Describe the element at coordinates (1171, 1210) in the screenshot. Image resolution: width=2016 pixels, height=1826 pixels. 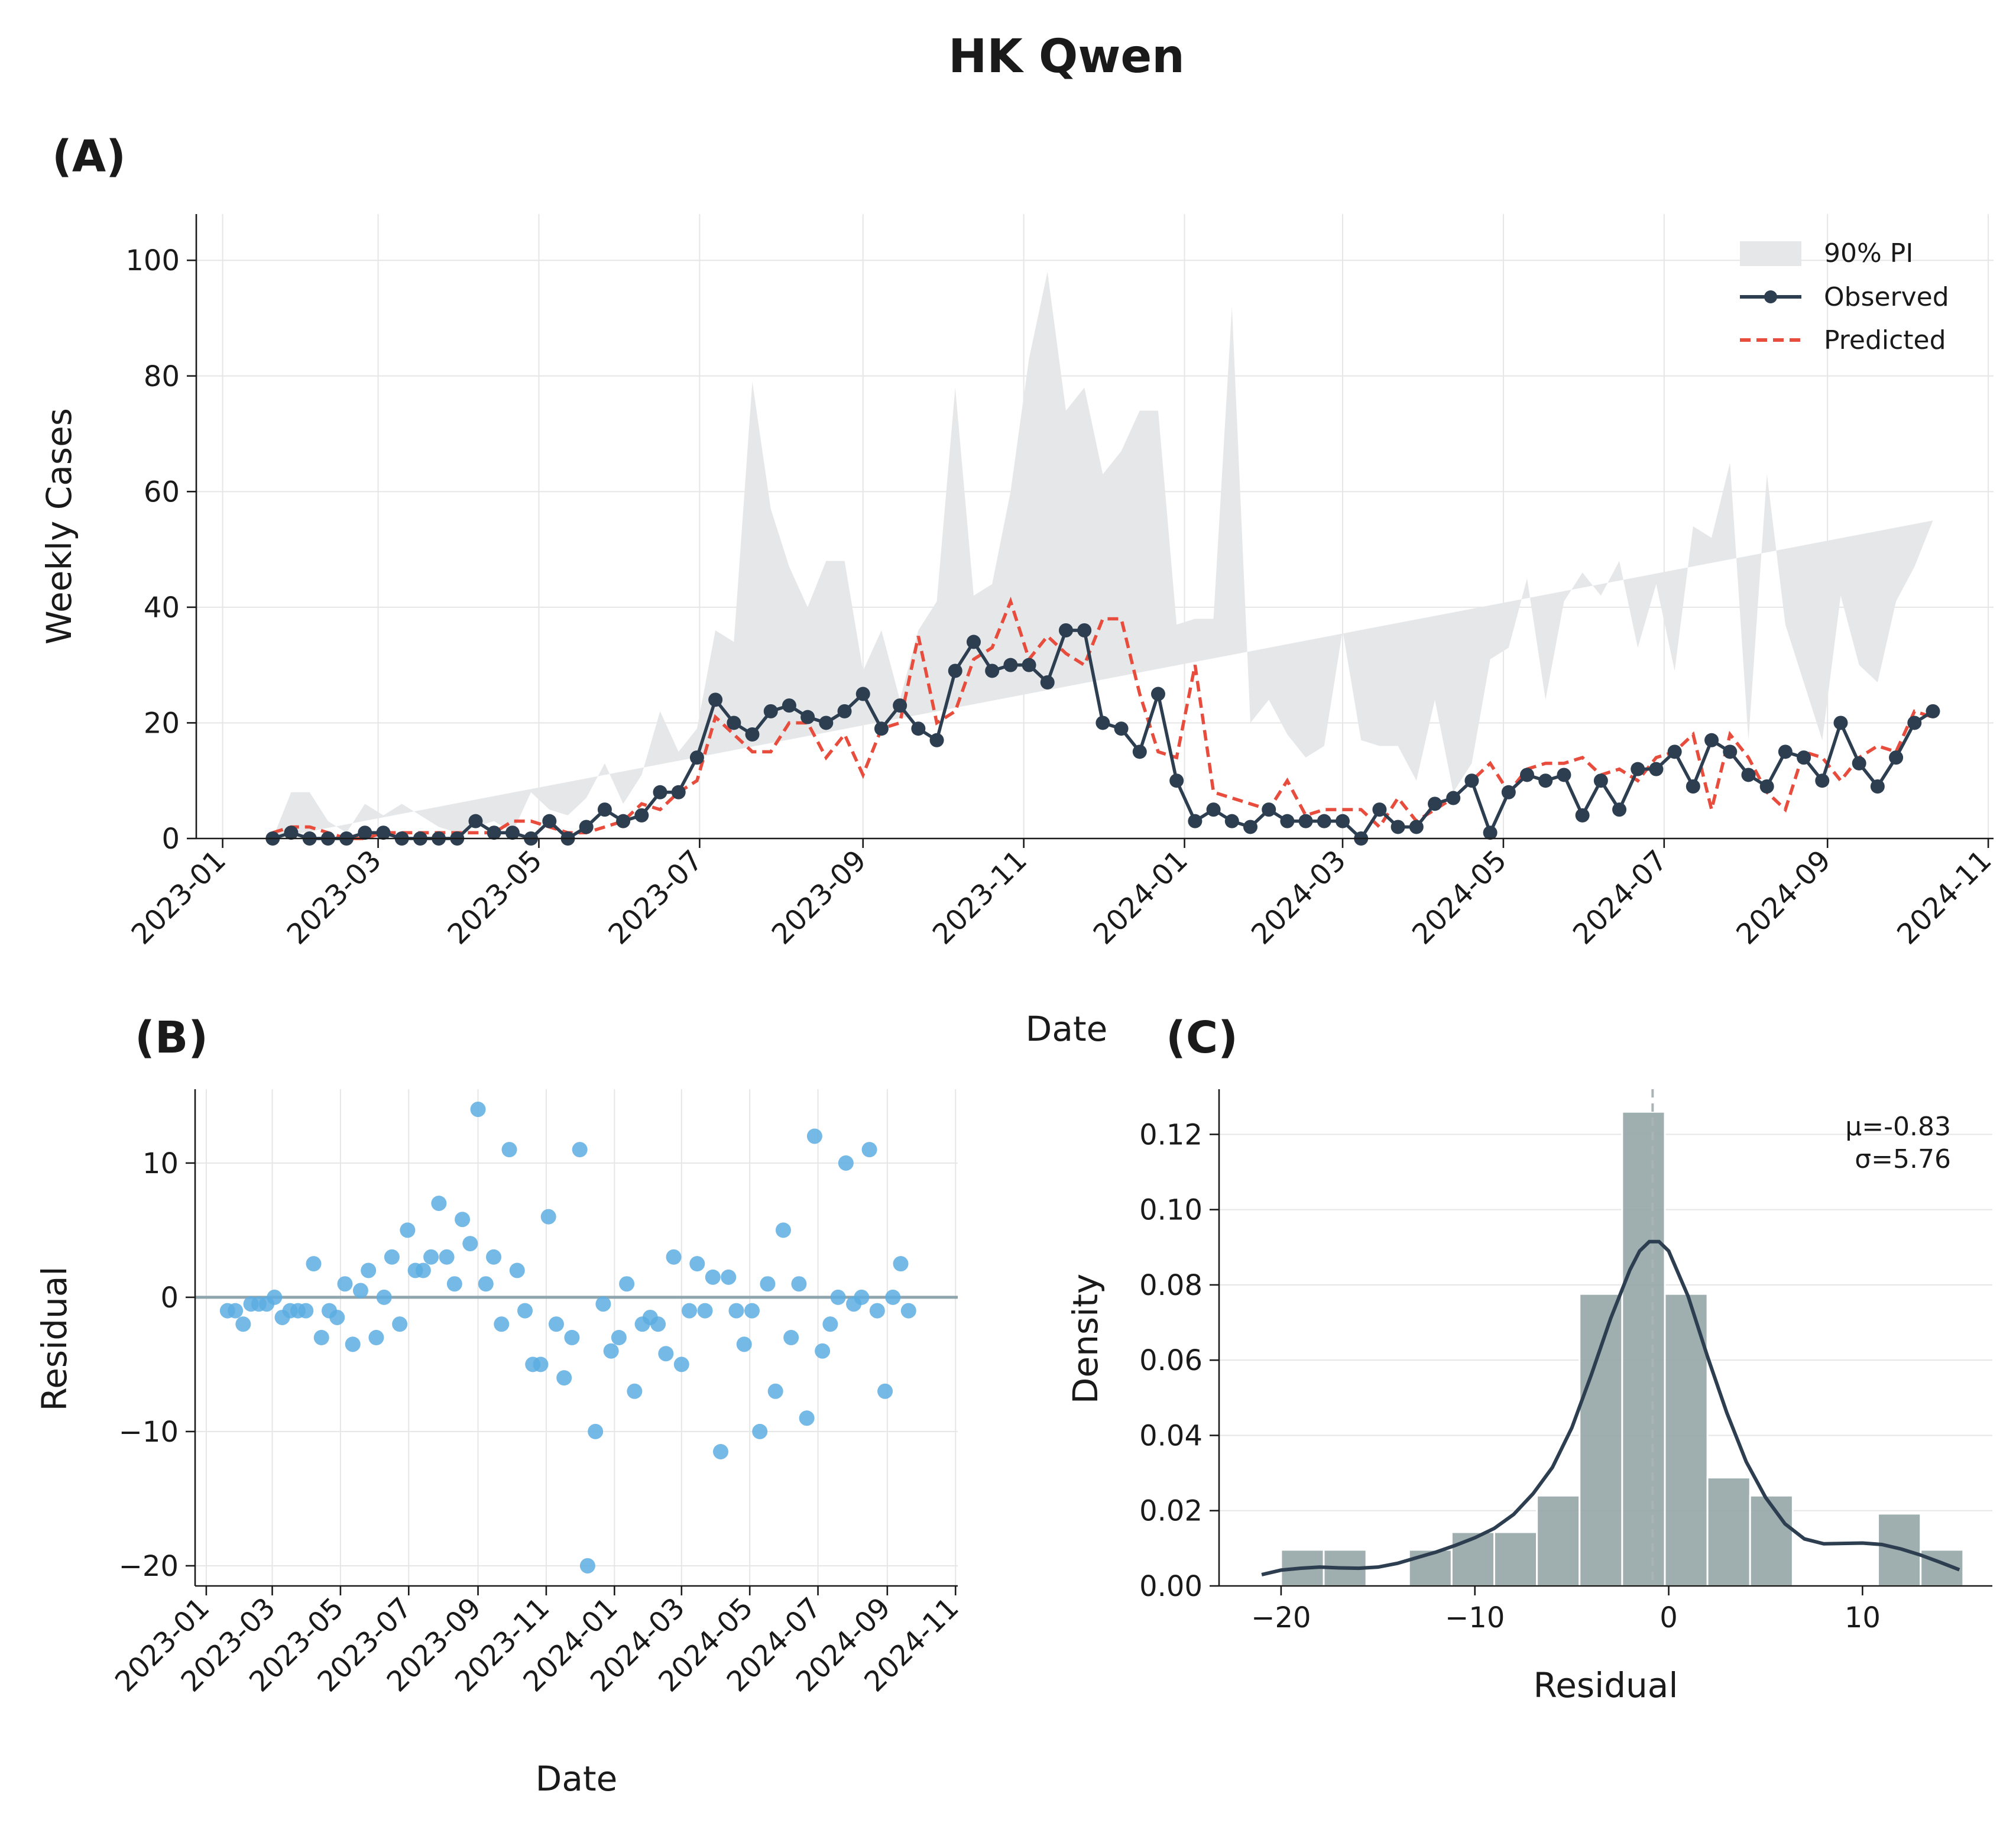
I see `panel-c-y-tick-label: 0.10` at that location.